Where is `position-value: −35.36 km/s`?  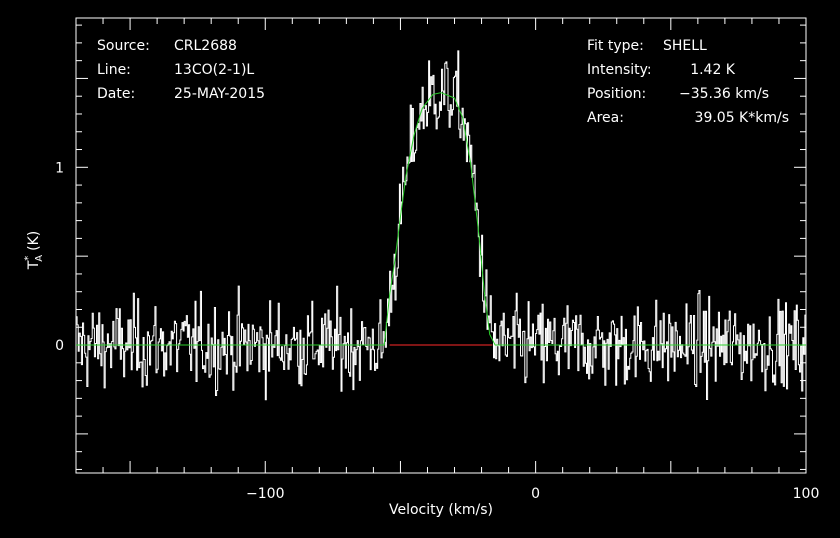 position-value: −35.36 km/s is located at coordinates (724, 94).